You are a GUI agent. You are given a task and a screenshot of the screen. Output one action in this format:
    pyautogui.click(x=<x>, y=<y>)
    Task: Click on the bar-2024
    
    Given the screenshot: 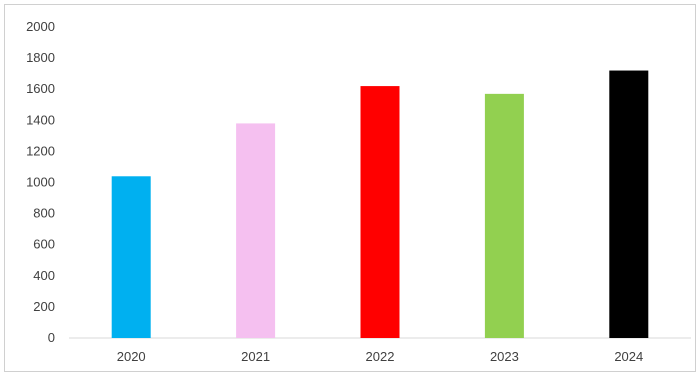 What is the action you would take?
    pyautogui.click(x=629, y=204)
    